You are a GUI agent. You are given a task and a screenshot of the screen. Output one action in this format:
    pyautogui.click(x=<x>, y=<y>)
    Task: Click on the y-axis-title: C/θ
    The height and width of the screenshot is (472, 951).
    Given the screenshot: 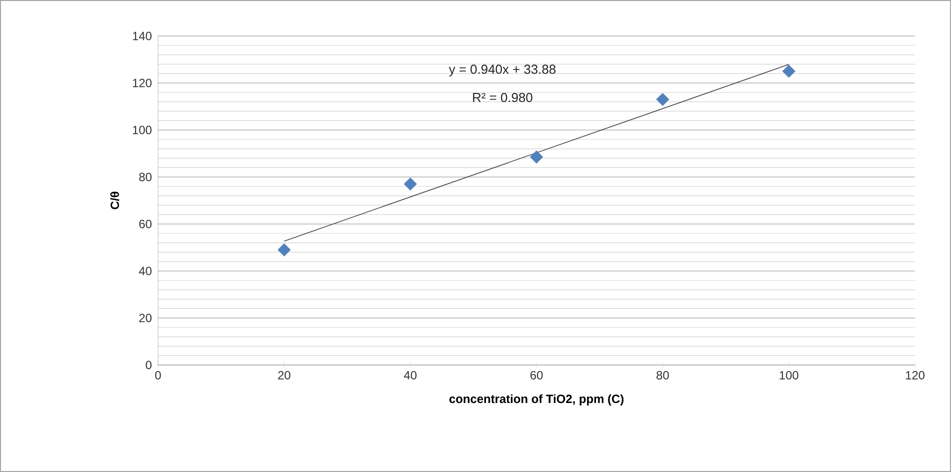 What is the action you would take?
    pyautogui.click(x=115, y=201)
    